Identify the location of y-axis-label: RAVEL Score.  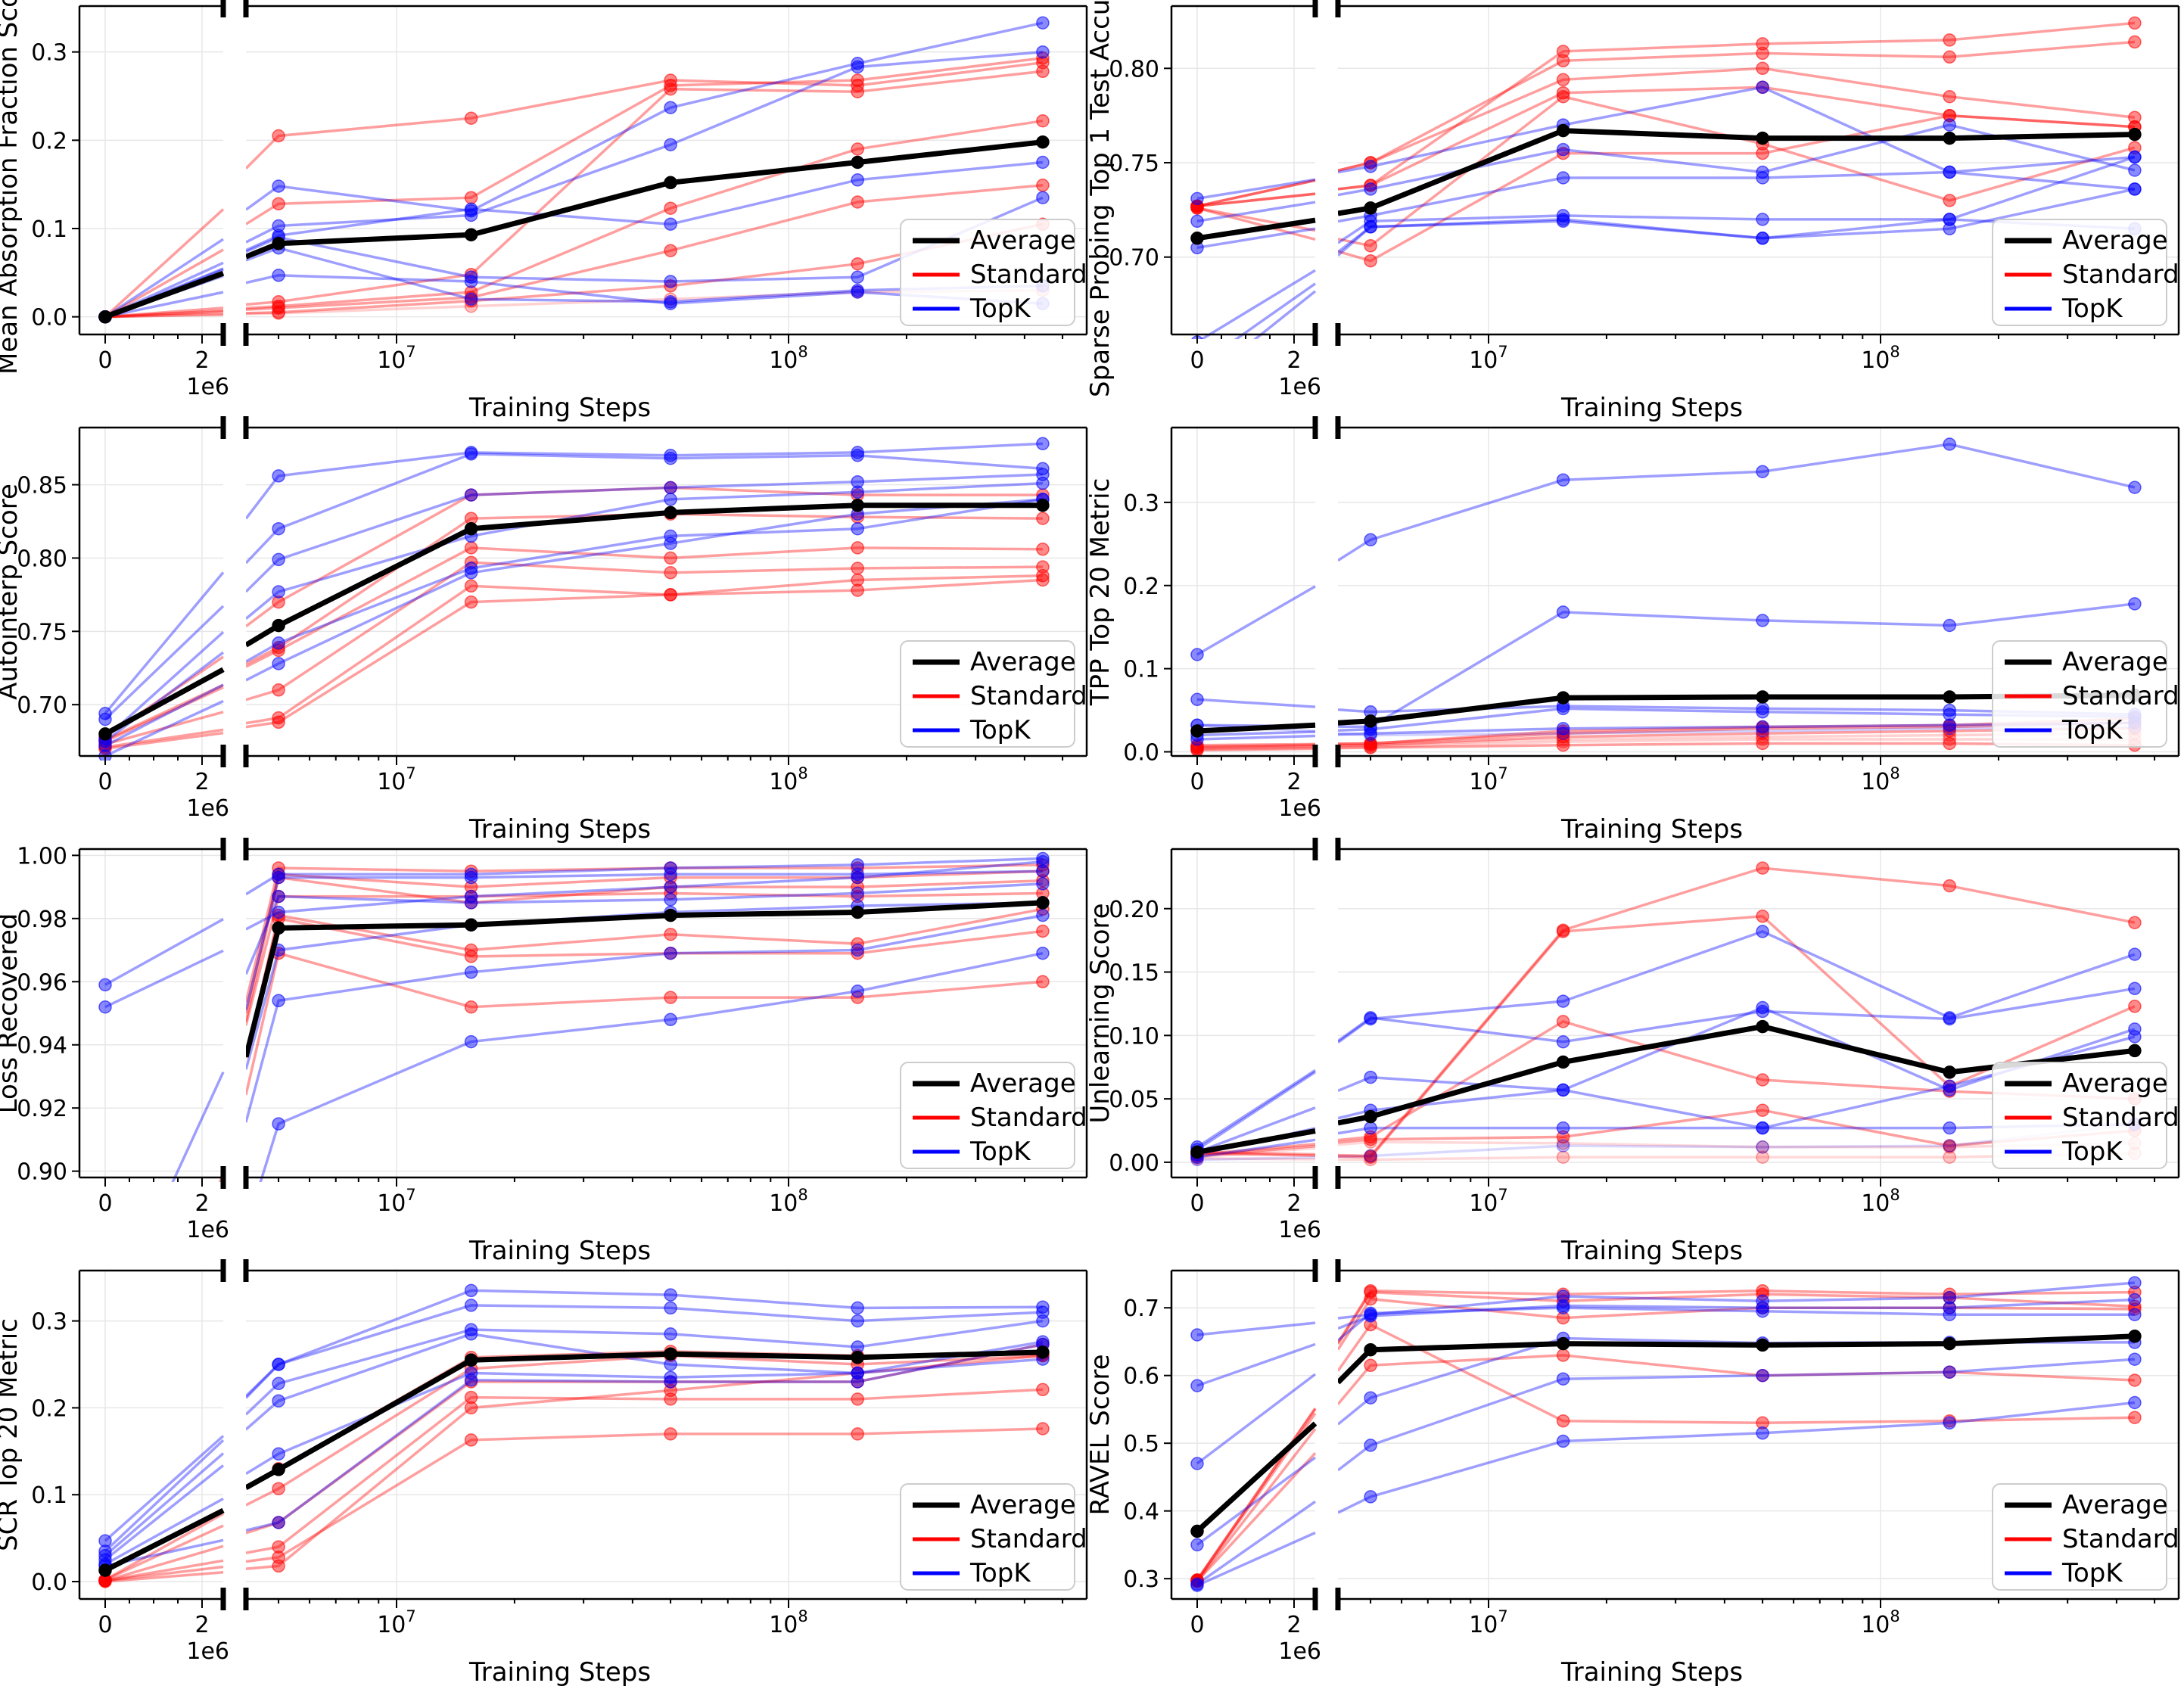
(1100, 1434).